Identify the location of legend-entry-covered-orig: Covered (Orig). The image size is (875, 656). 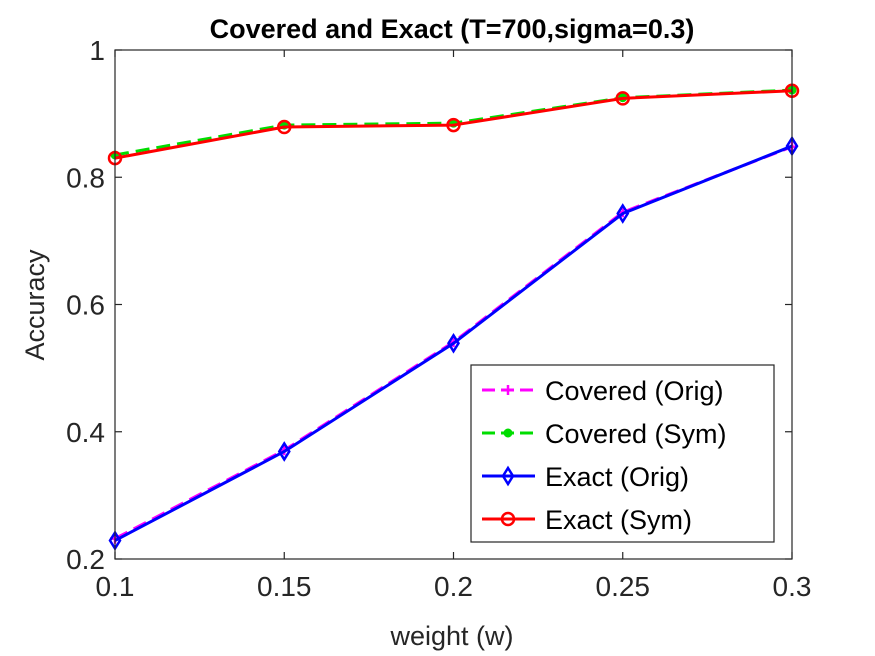
(603, 391).